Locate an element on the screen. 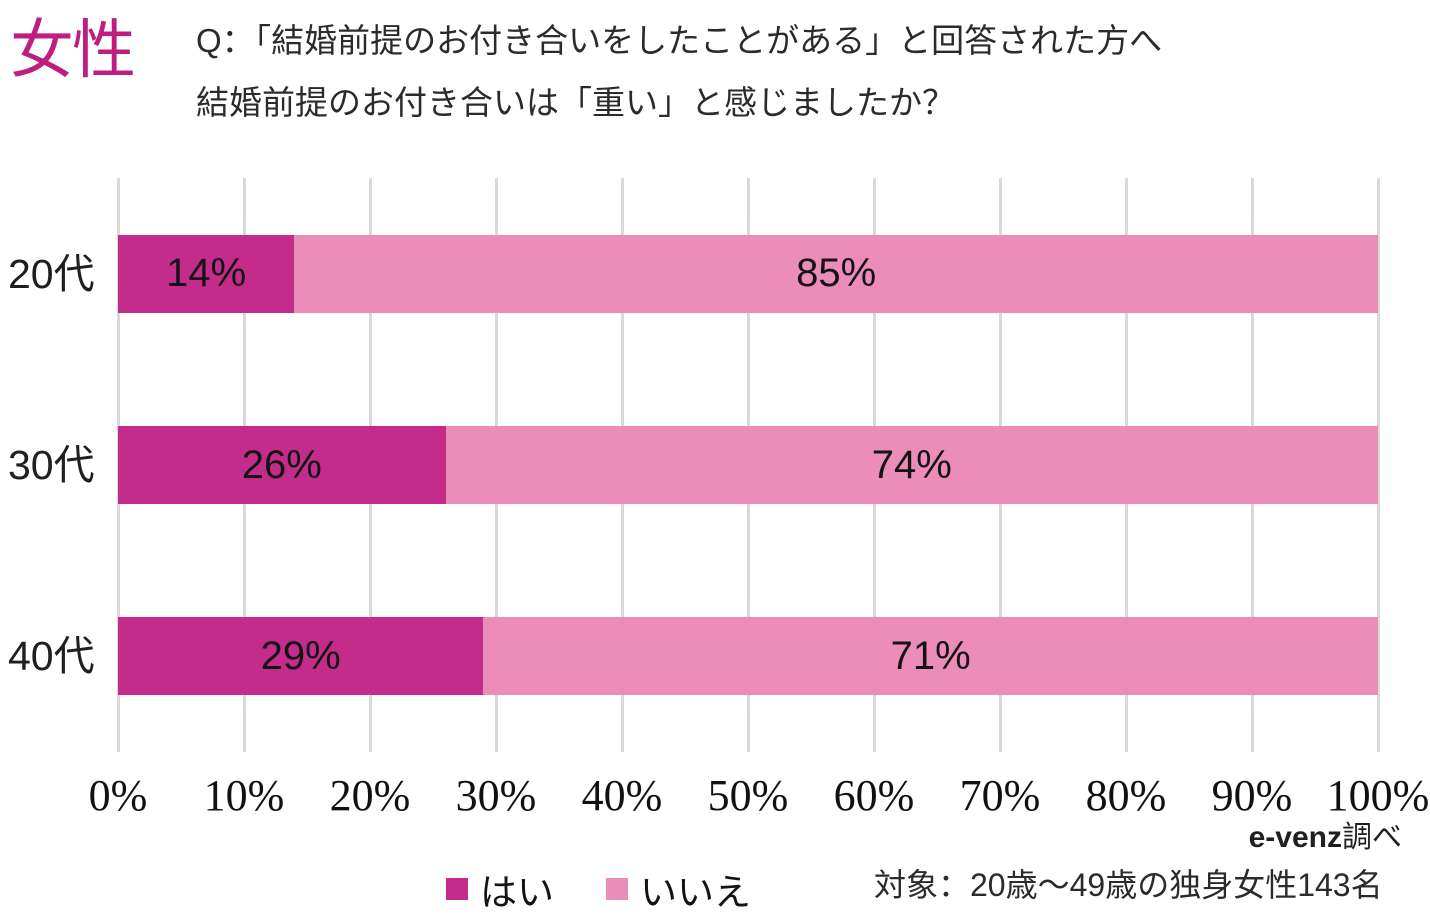 This screenshot has height=920, width=1430. legend-label: はい is located at coordinates (517, 892).